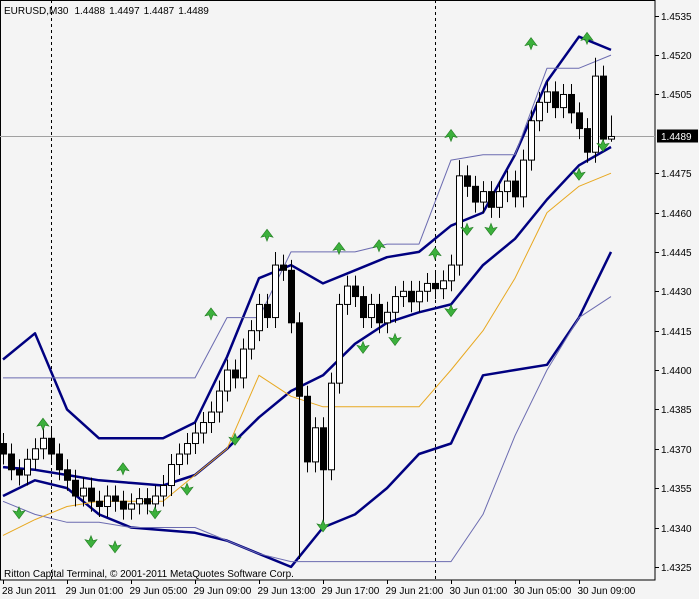 This screenshot has width=699, height=599. What do you see at coordinates (676, 450) in the screenshot?
I see `y-tick-label: 1.4370` at bounding box center [676, 450].